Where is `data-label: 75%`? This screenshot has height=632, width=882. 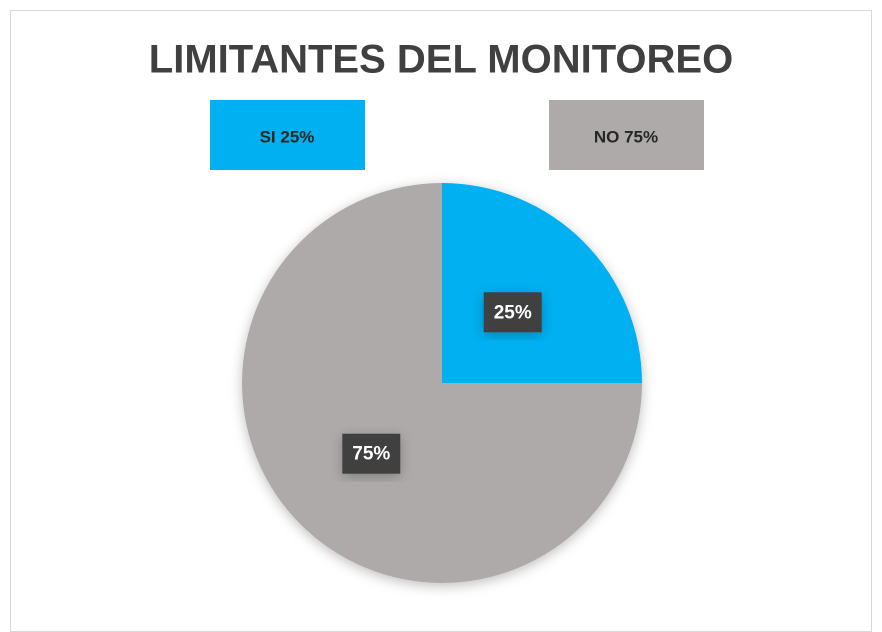 data-label: 75% is located at coordinates (371, 454).